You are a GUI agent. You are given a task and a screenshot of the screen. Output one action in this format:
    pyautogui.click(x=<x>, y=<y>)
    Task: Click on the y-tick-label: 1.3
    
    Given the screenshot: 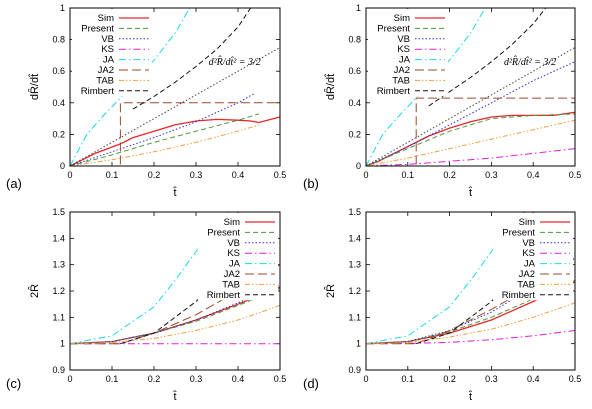 What is the action you would take?
    pyautogui.click(x=58, y=265)
    